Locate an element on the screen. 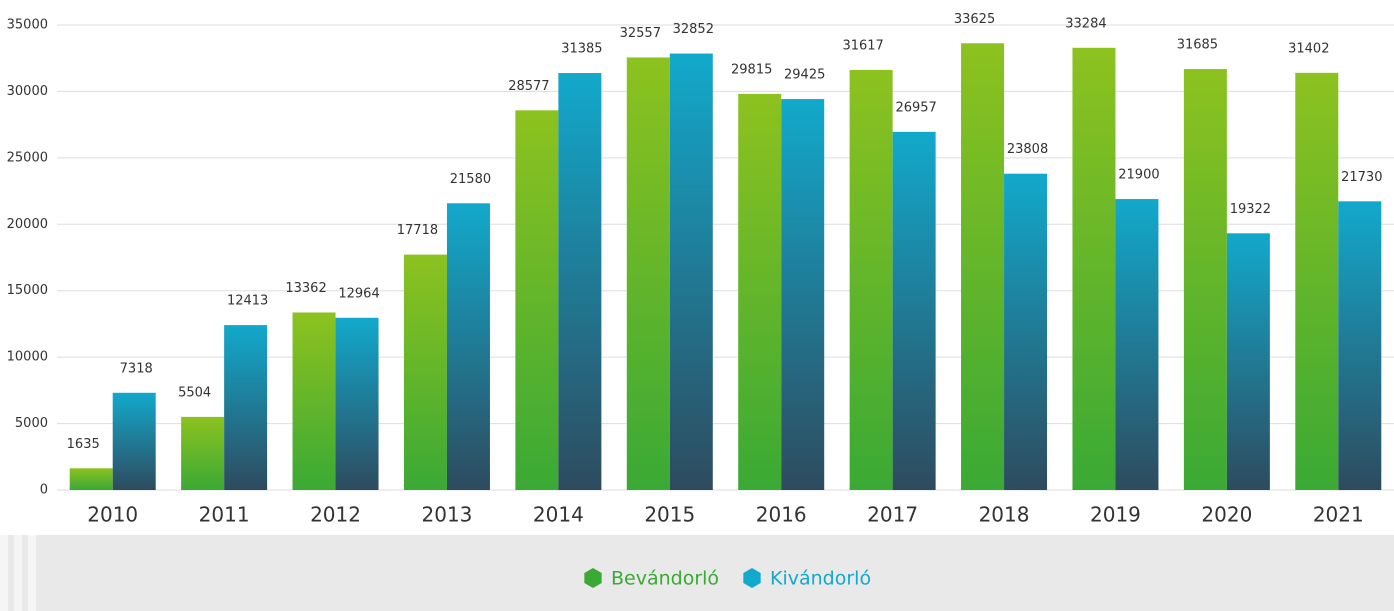 The image size is (1394, 611). value-label: 31685 is located at coordinates (1197, 45).